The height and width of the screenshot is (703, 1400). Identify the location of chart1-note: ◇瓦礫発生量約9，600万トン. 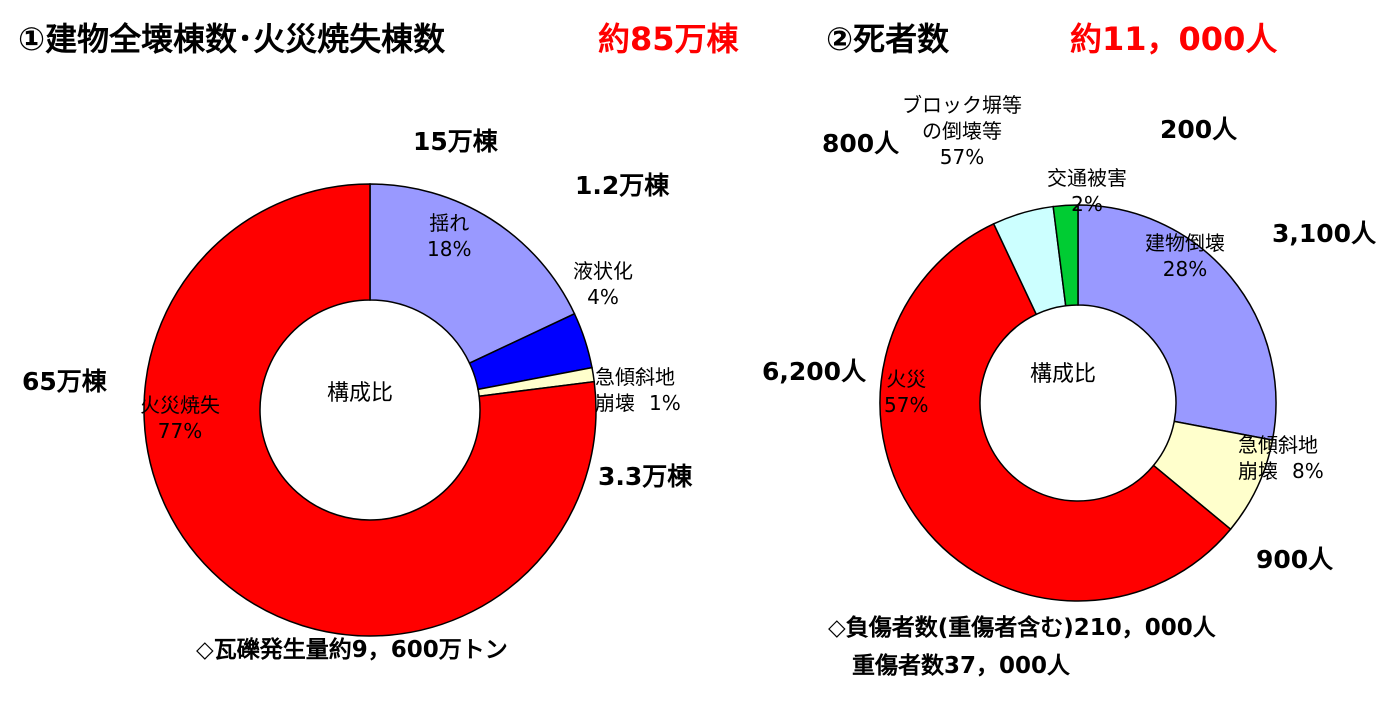
(352, 650).